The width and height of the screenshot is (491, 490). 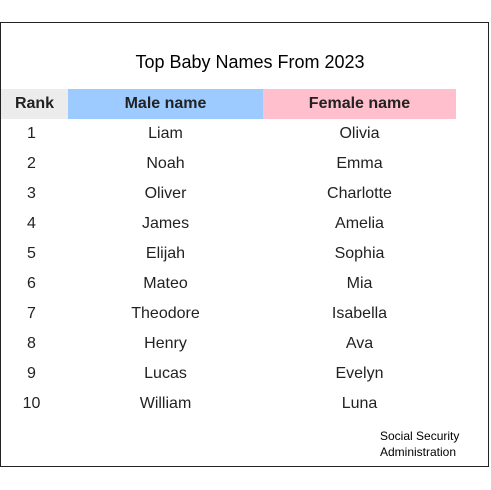 What do you see at coordinates (31, 253) in the screenshot?
I see `rank-cell: 5` at bounding box center [31, 253].